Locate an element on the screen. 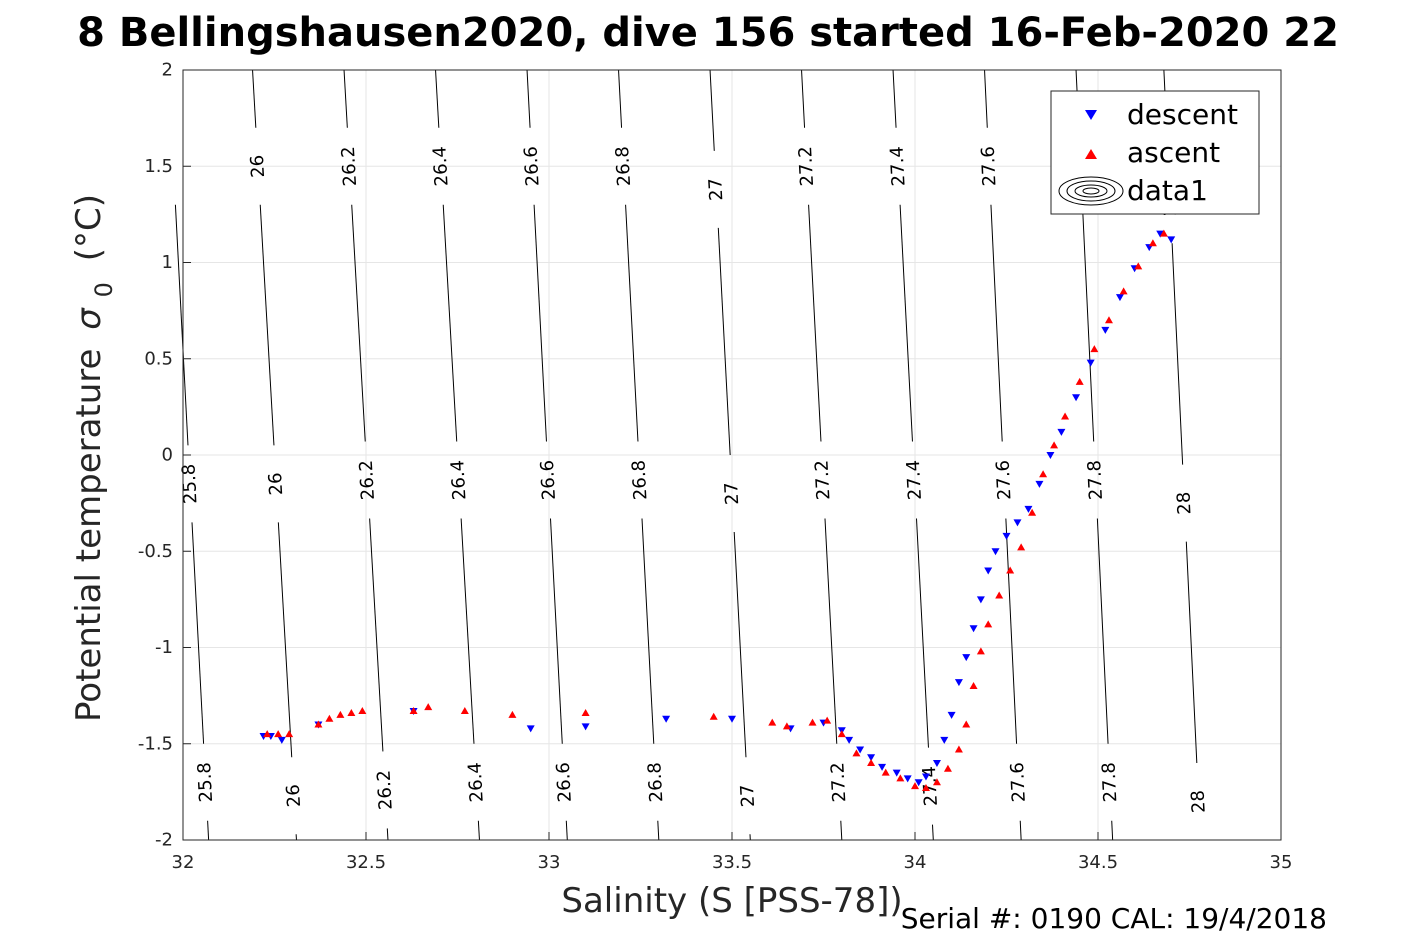 The width and height of the screenshot is (1417, 945). isopycnal-label: 27.4 is located at coordinates (930, 786).